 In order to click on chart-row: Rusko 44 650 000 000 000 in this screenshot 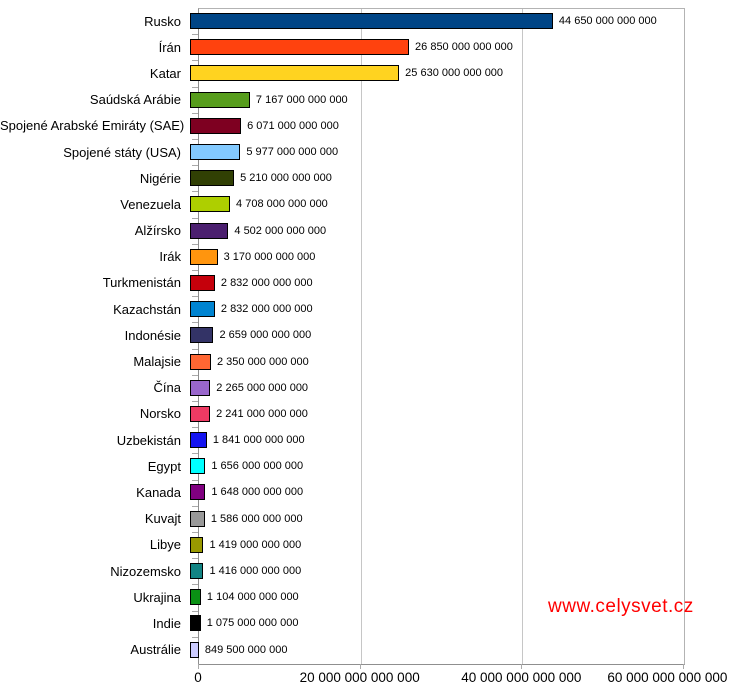, I will do `click(370, 21)`.